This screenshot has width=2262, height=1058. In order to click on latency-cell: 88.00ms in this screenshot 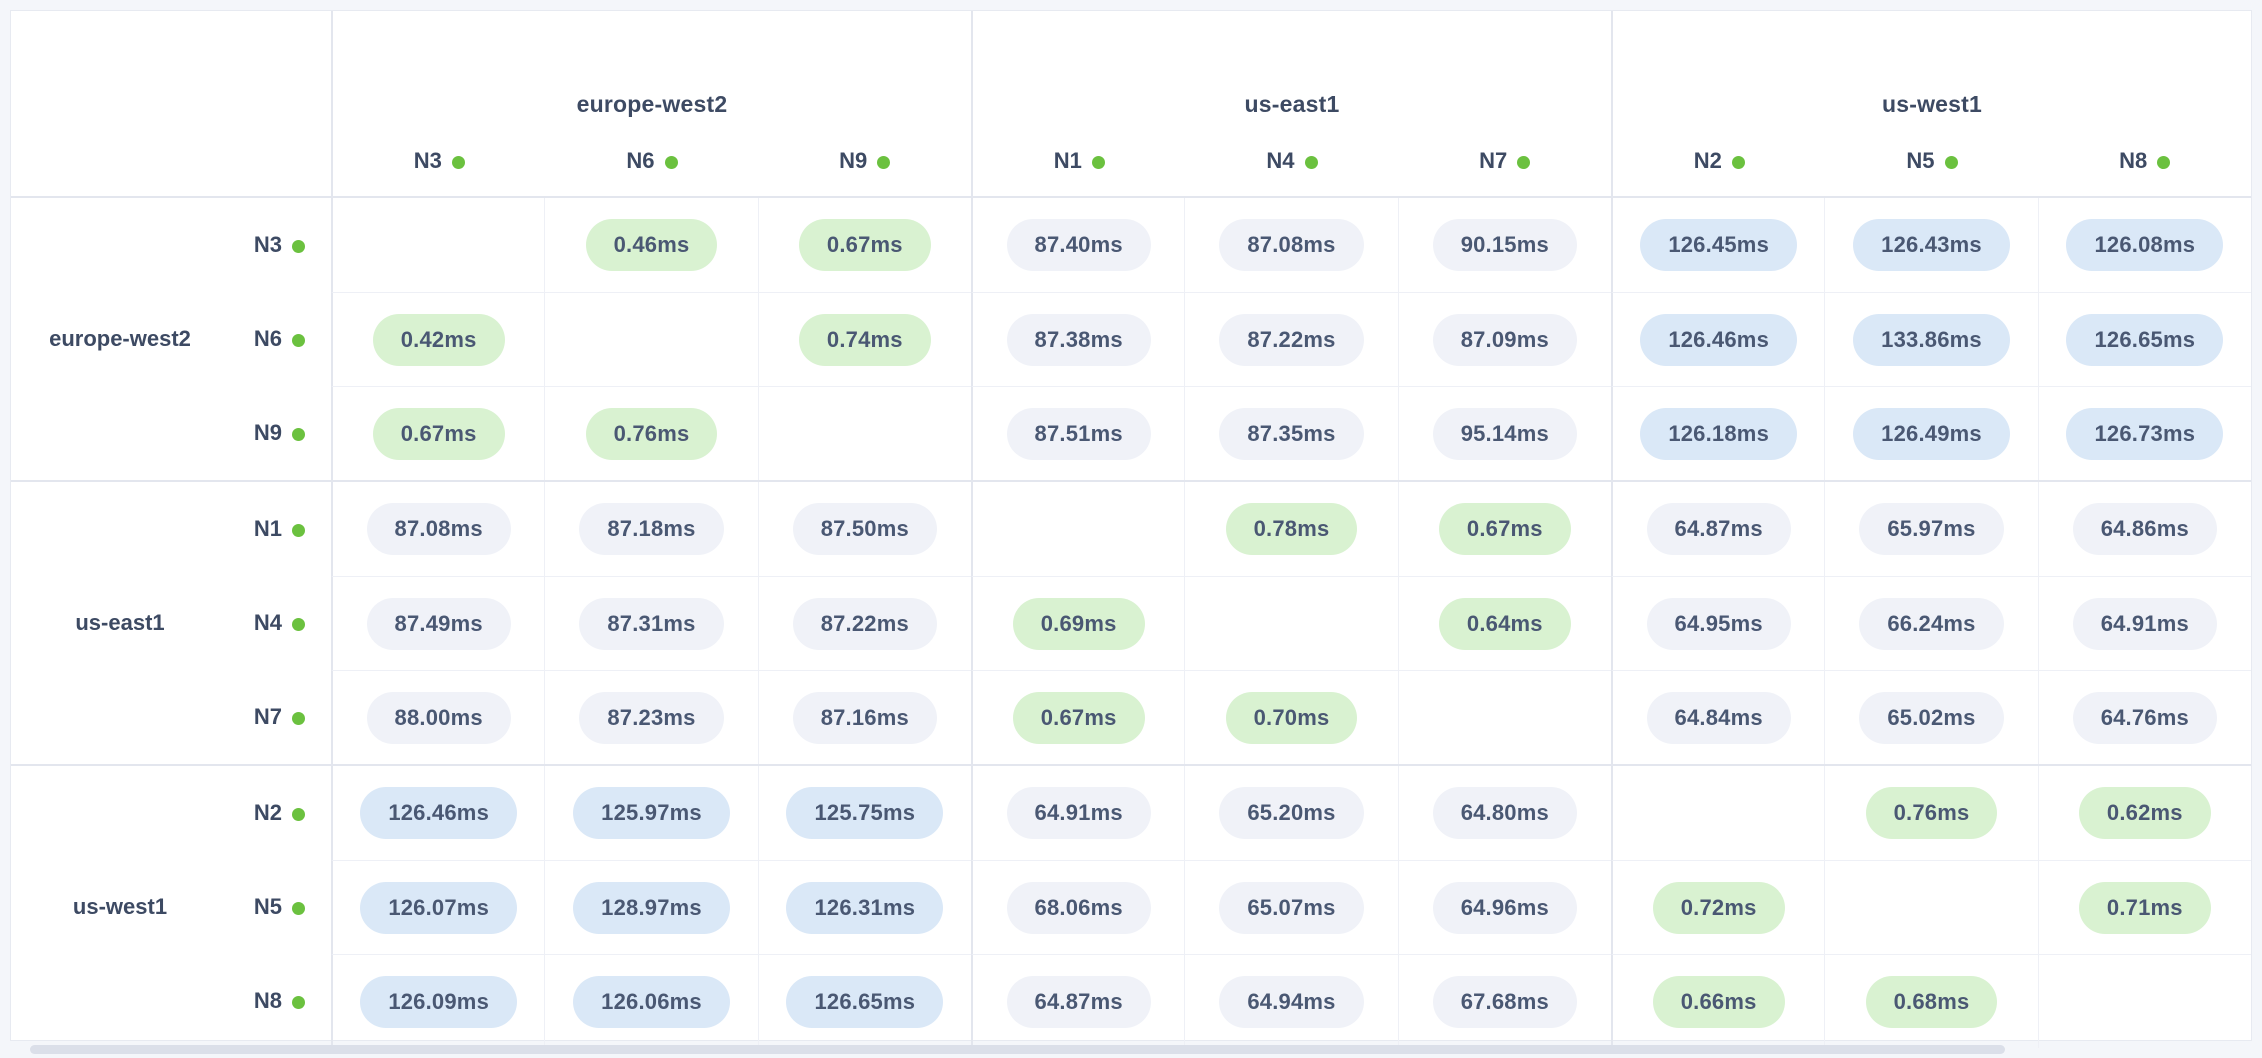, I will do `click(438, 717)`.